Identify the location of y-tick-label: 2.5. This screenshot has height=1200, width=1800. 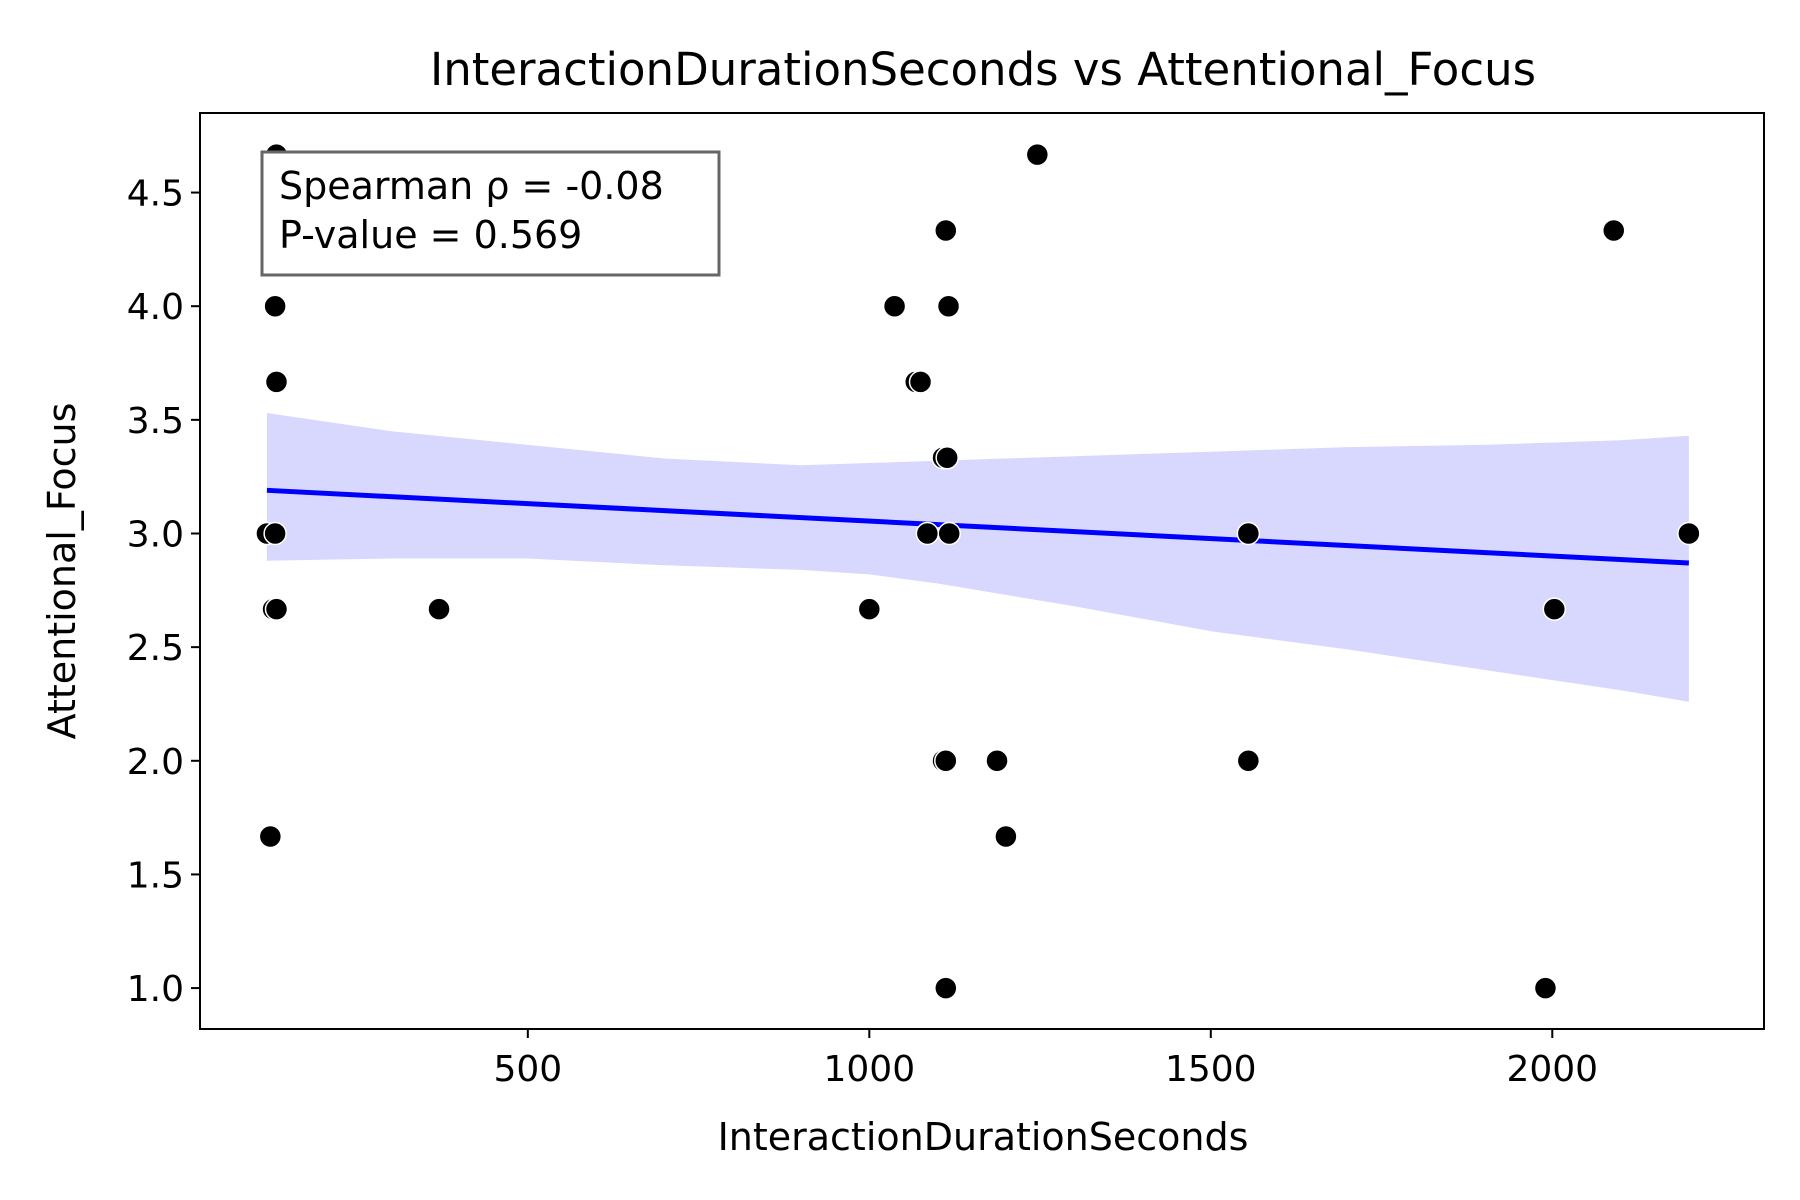
(155, 648).